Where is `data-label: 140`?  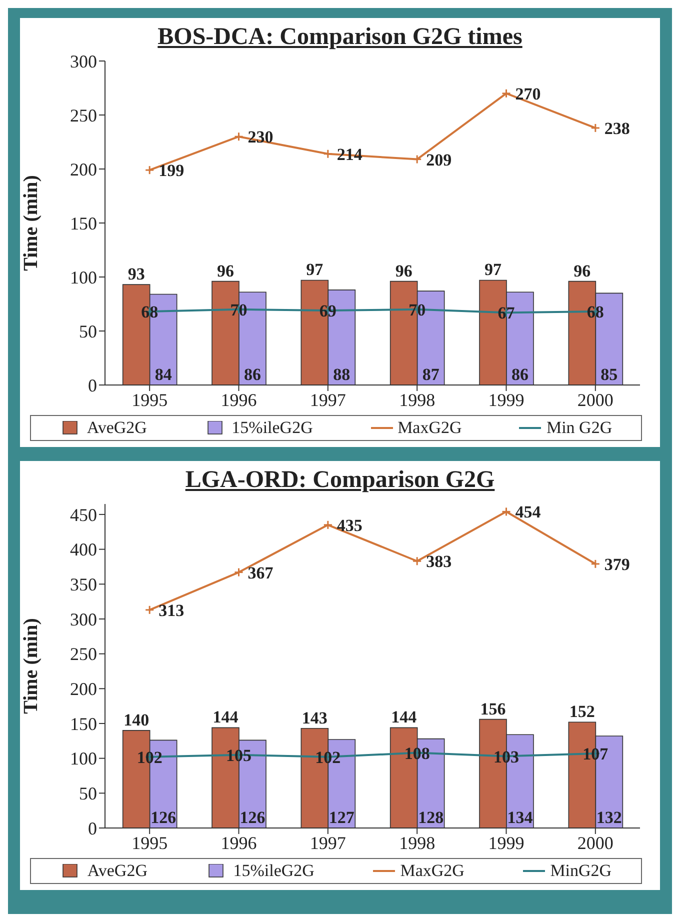 data-label: 140 is located at coordinates (137, 720).